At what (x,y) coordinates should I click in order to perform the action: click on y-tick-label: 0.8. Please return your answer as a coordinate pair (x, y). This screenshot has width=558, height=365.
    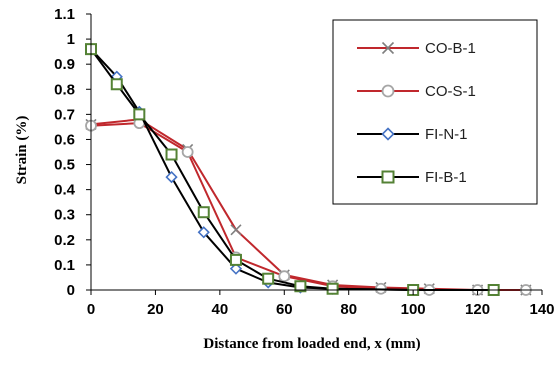
    Looking at the image, I should click on (64, 89).